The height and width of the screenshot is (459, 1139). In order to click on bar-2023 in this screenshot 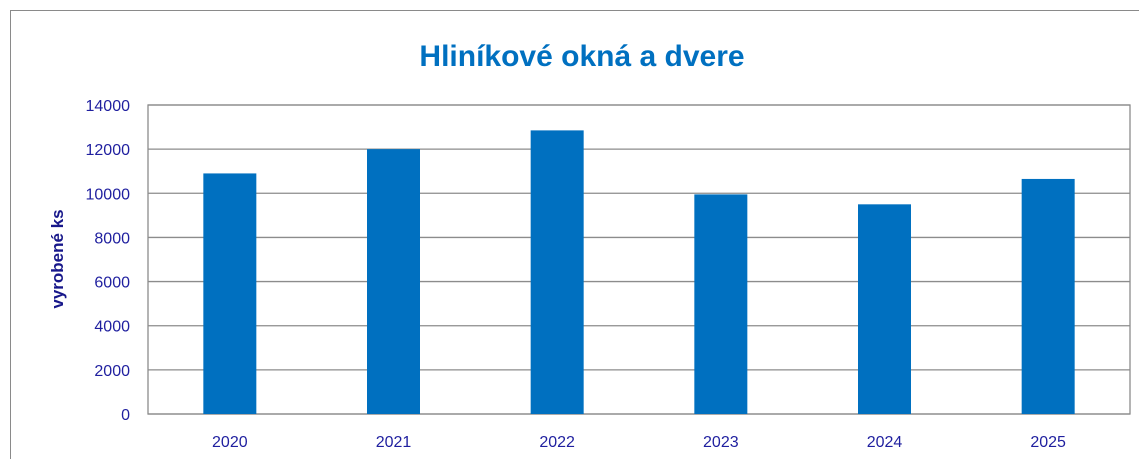, I will do `click(721, 304)`.